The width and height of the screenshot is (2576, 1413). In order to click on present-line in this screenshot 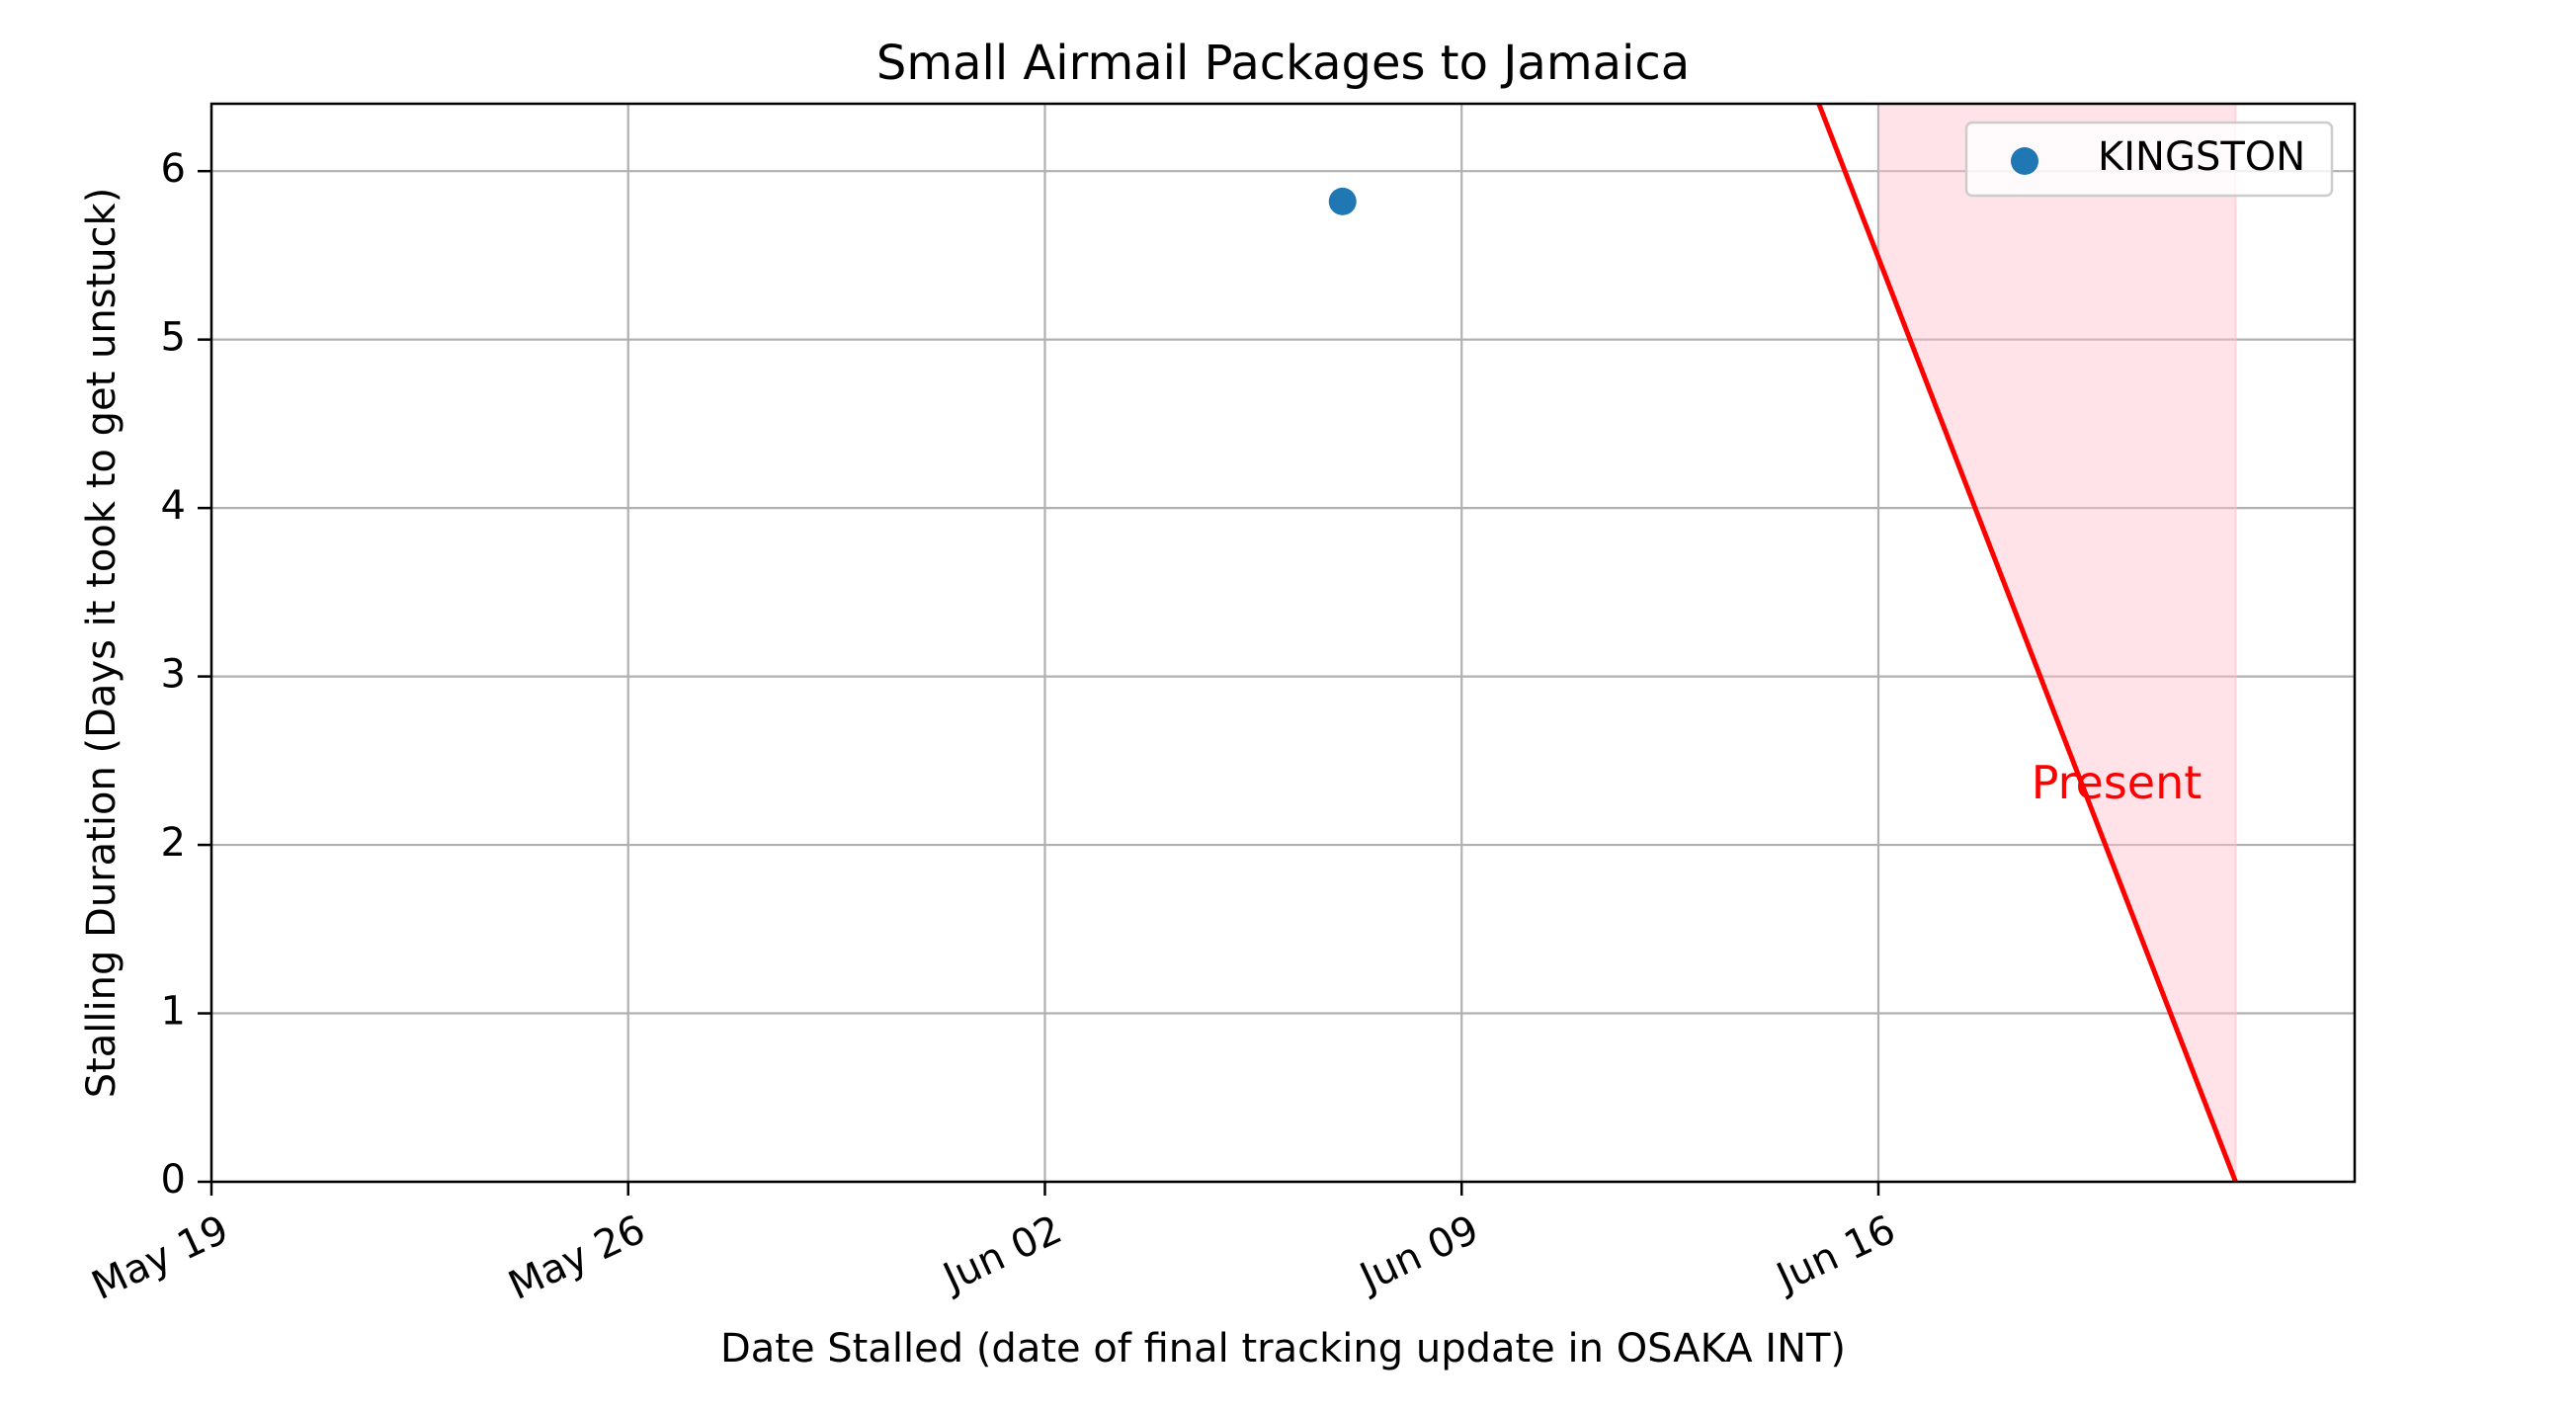, I will do `click(2027, 643)`.